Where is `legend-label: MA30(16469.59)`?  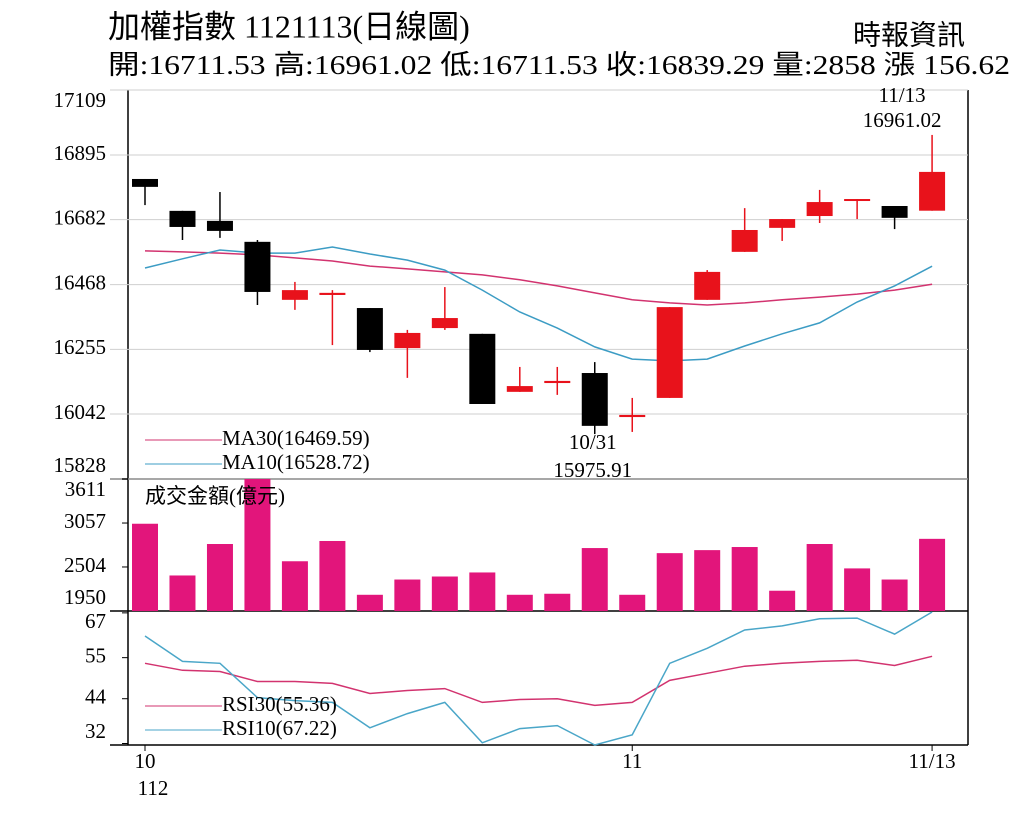 legend-label: MA30(16469.59) is located at coordinates (296, 438).